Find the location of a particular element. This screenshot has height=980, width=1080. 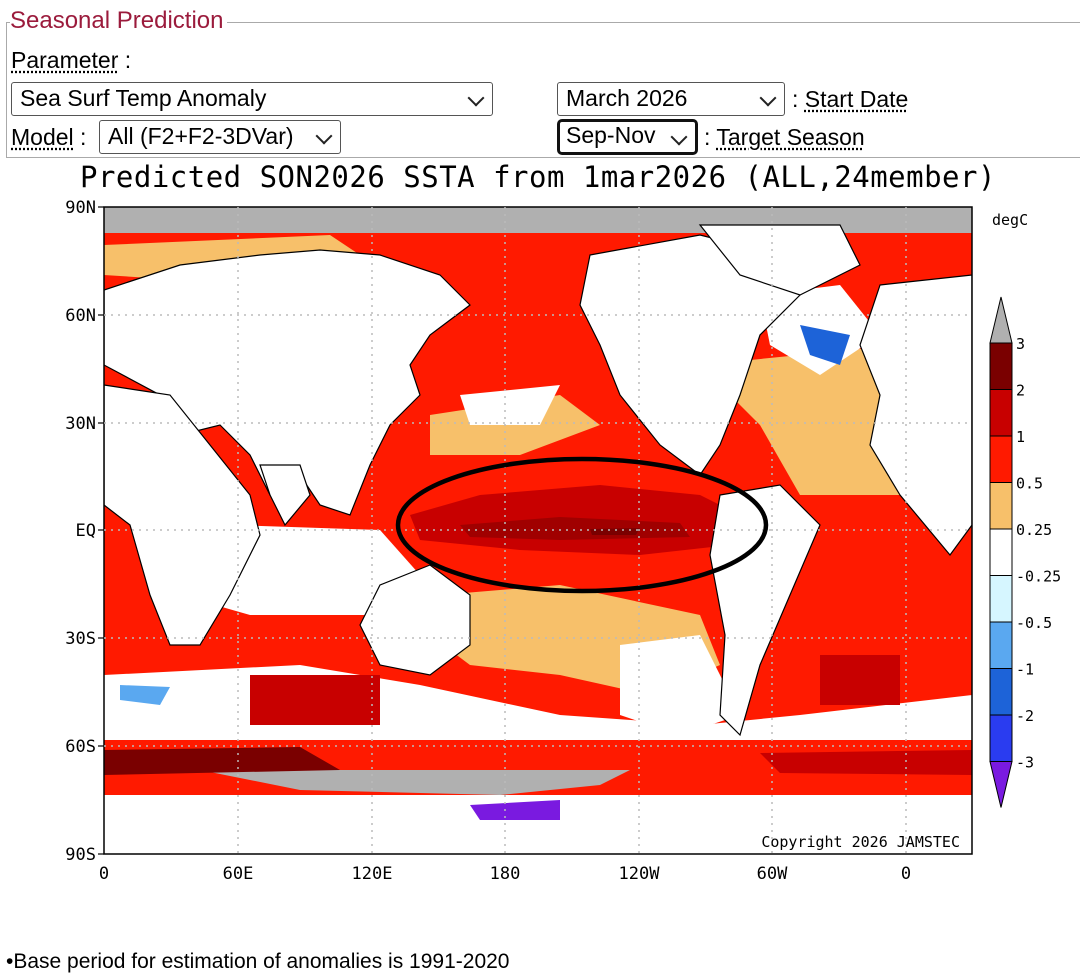

parameter-label: Parameter is located at coordinates (65, 60).